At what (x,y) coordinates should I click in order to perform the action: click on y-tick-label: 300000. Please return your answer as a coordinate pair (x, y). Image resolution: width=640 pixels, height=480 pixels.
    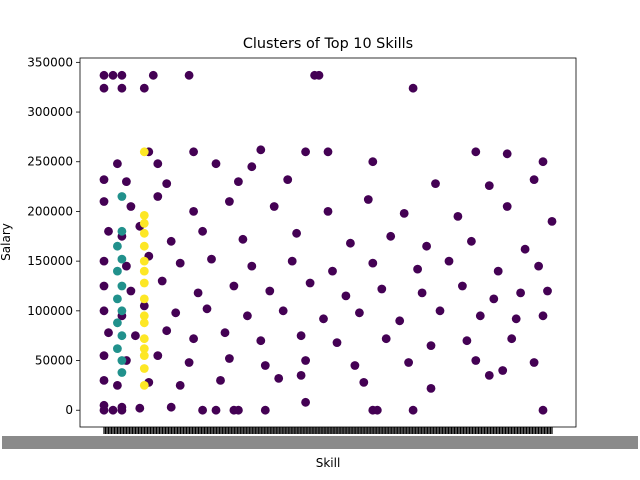
    Looking at the image, I should click on (50, 112).